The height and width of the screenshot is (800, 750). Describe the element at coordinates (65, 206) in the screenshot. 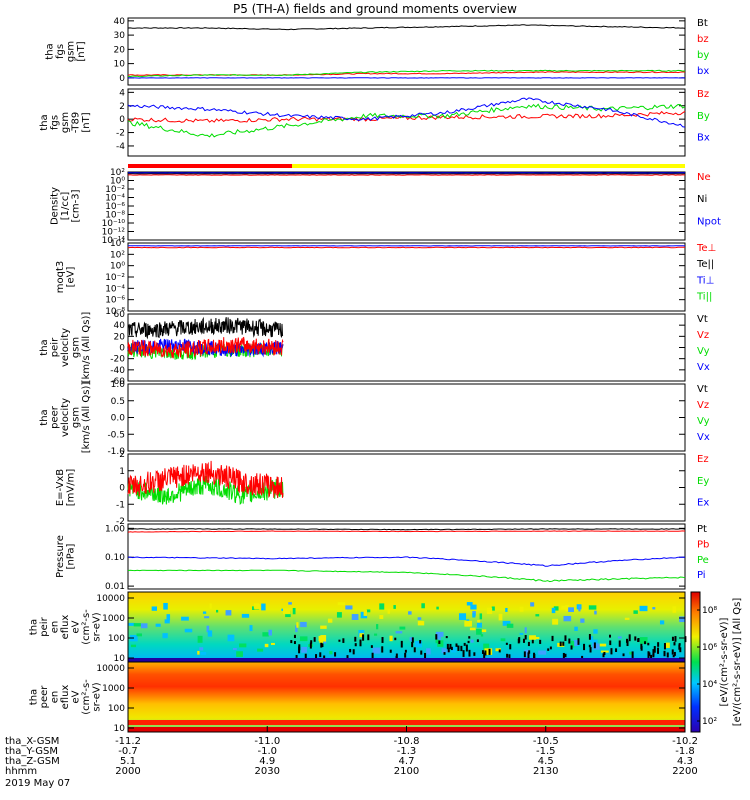

I see `y-axis-label: [1/cc]` at that location.